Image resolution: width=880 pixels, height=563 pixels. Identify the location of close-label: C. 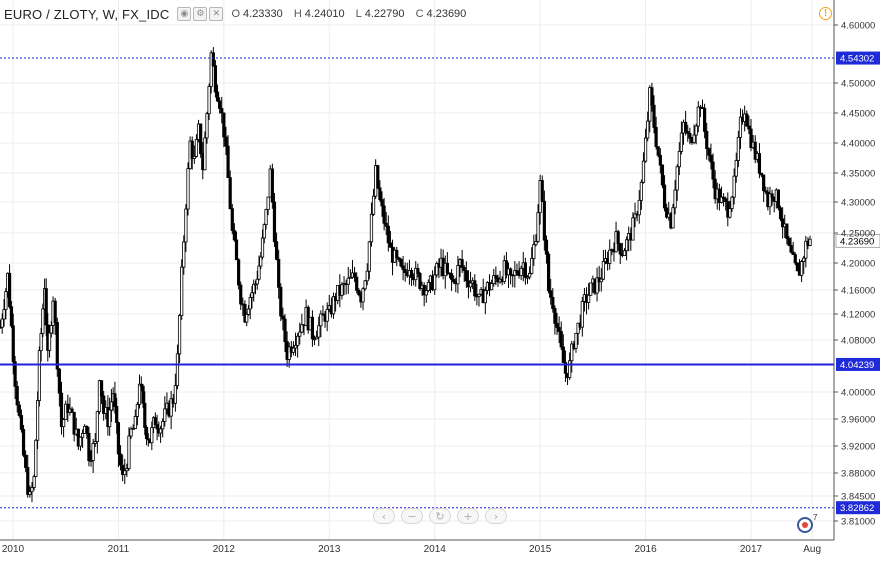
(419, 14).